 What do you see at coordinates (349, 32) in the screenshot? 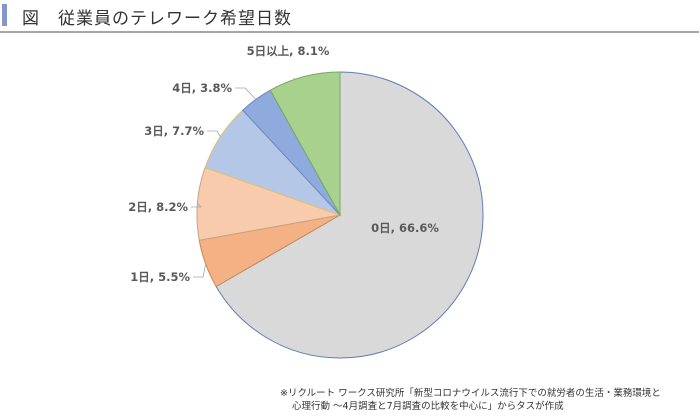
I see `title-divider` at bounding box center [349, 32].